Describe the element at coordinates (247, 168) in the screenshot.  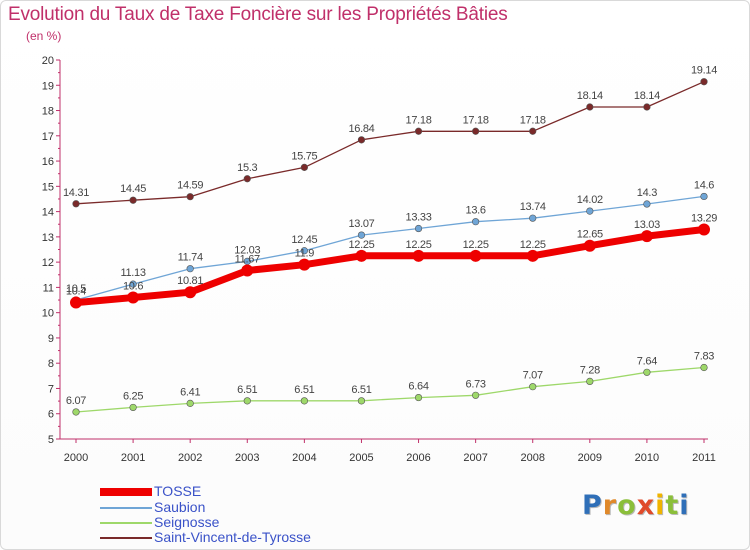
I see `data-label: 15.3` at that location.